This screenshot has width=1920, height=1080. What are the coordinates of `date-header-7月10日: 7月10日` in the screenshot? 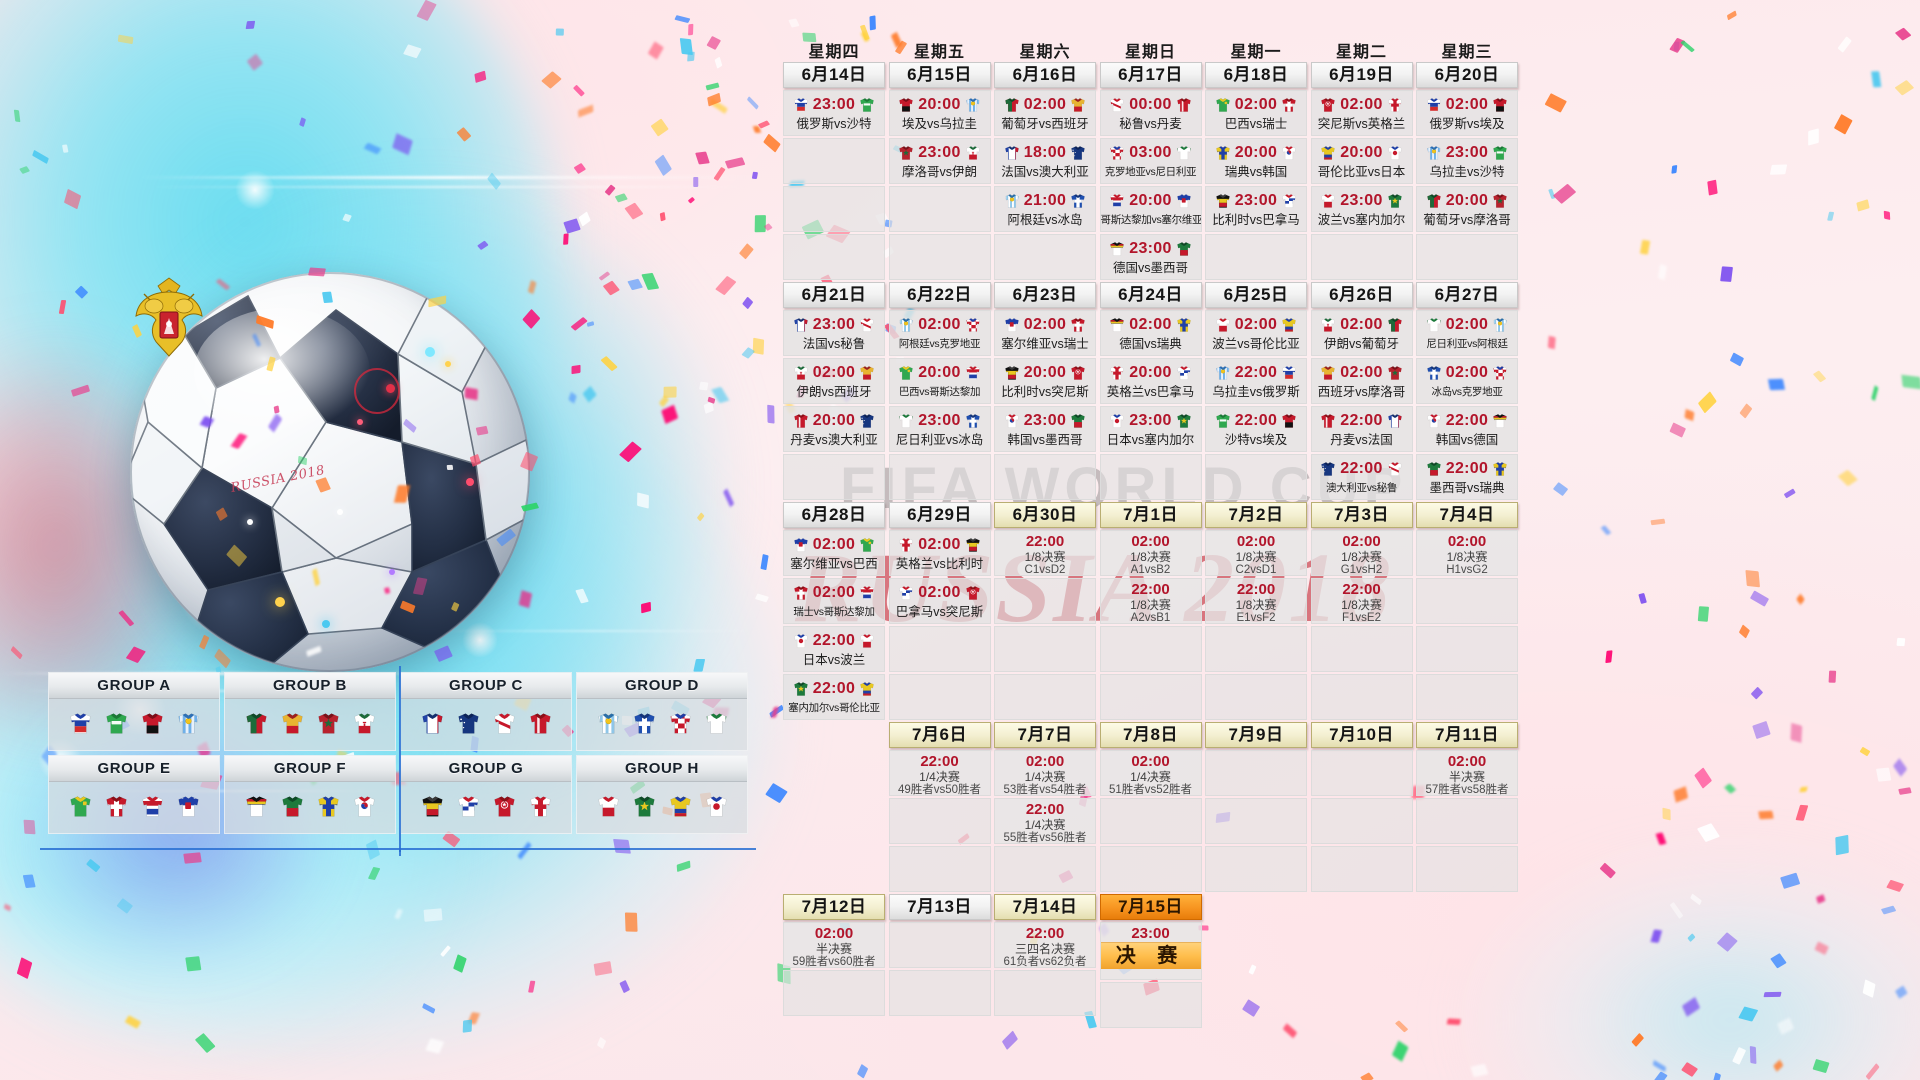 It's located at (1361, 735).